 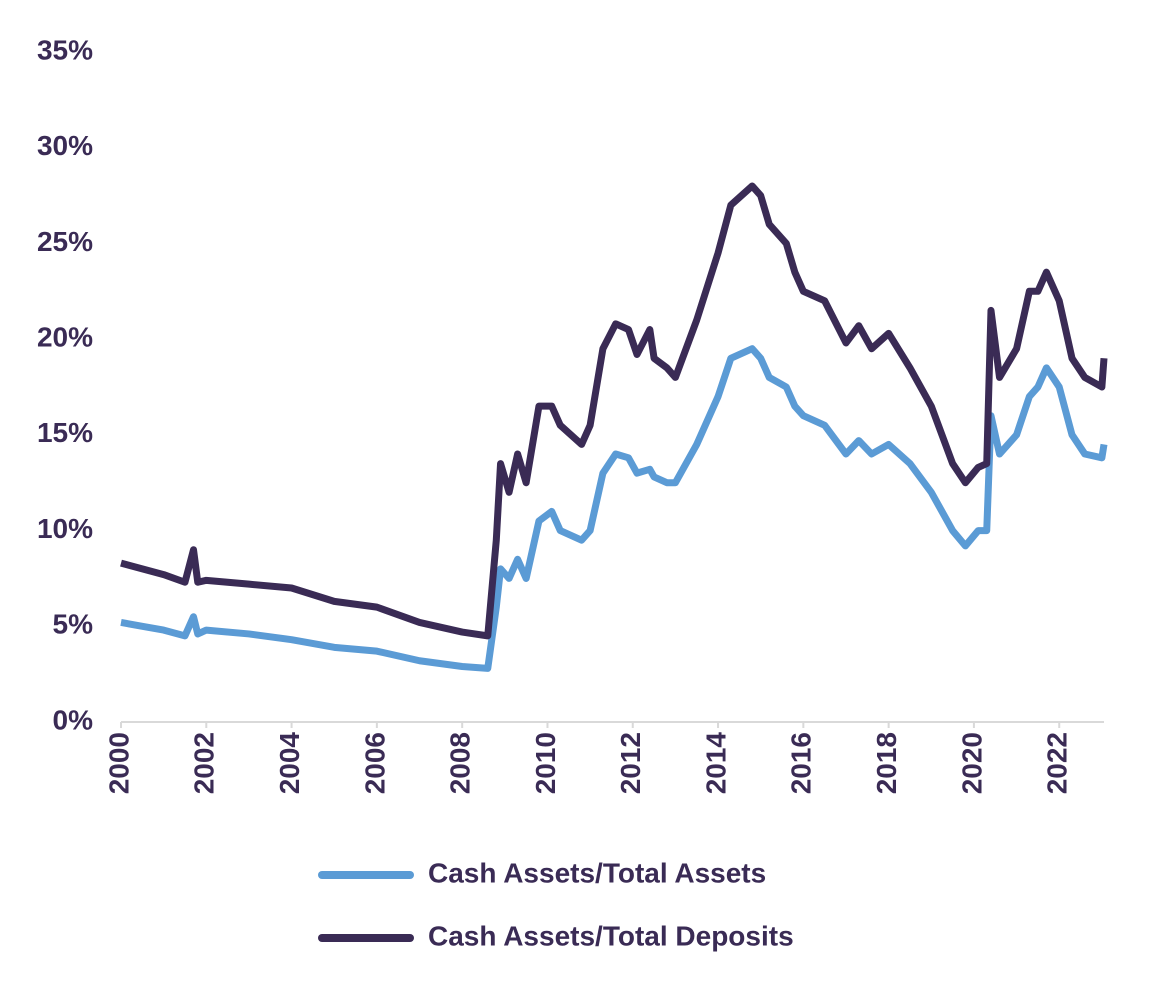 I want to click on y-tick-label: 25%, so click(x=65, y=241).